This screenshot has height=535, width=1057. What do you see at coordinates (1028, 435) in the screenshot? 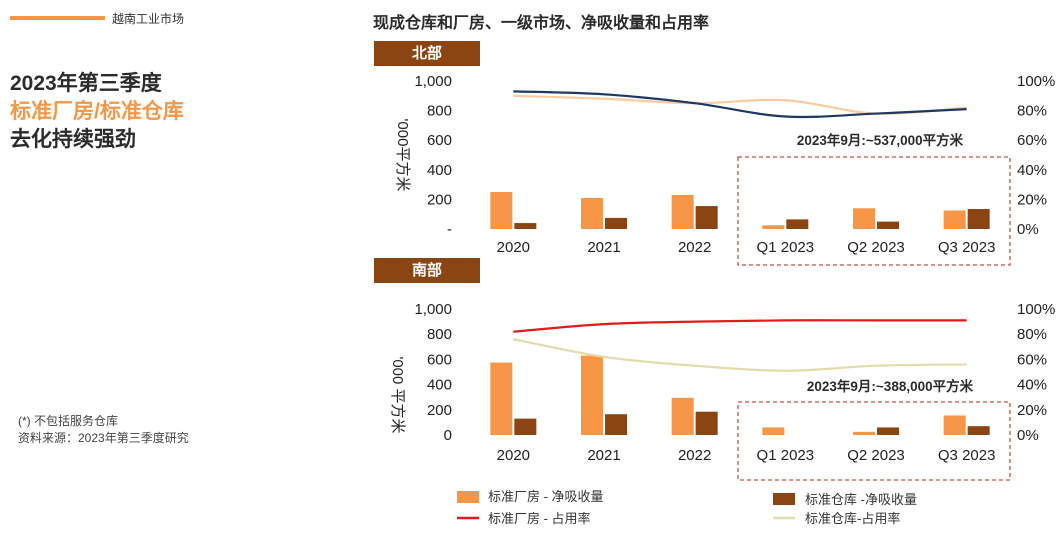
I see `south-y2-tick-0: 0%` at bounding box center [1028, 435].